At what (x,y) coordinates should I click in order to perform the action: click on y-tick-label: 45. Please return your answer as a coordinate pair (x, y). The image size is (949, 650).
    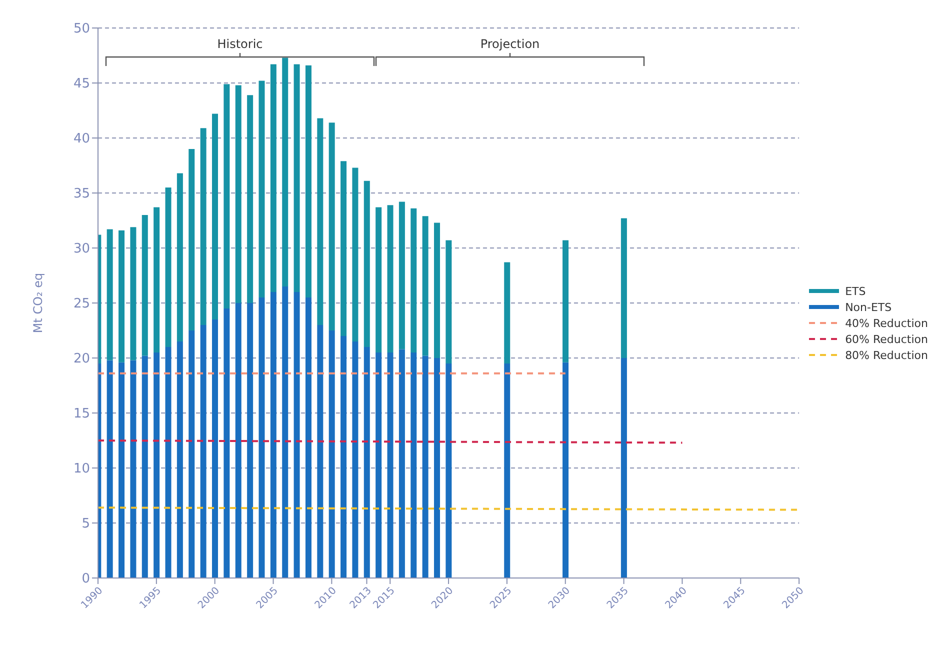
    Looking at the image, I should click on (81, 84).